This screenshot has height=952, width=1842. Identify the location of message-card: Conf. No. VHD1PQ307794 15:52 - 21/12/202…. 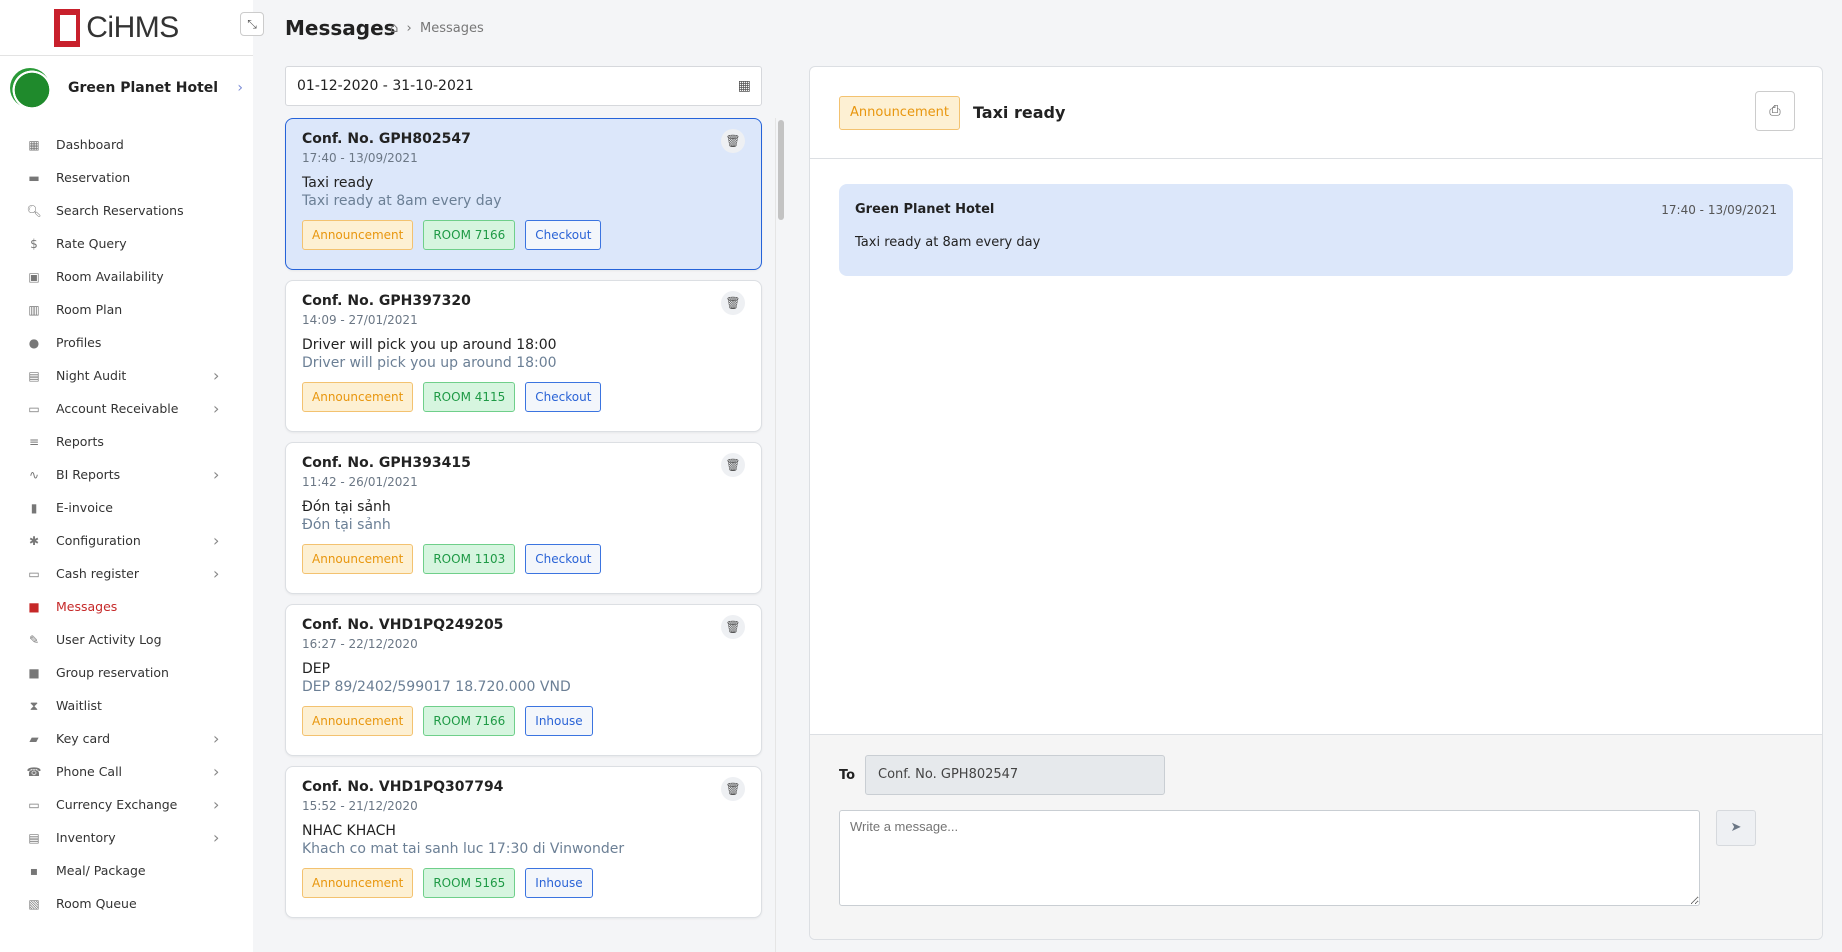
(523, 842).